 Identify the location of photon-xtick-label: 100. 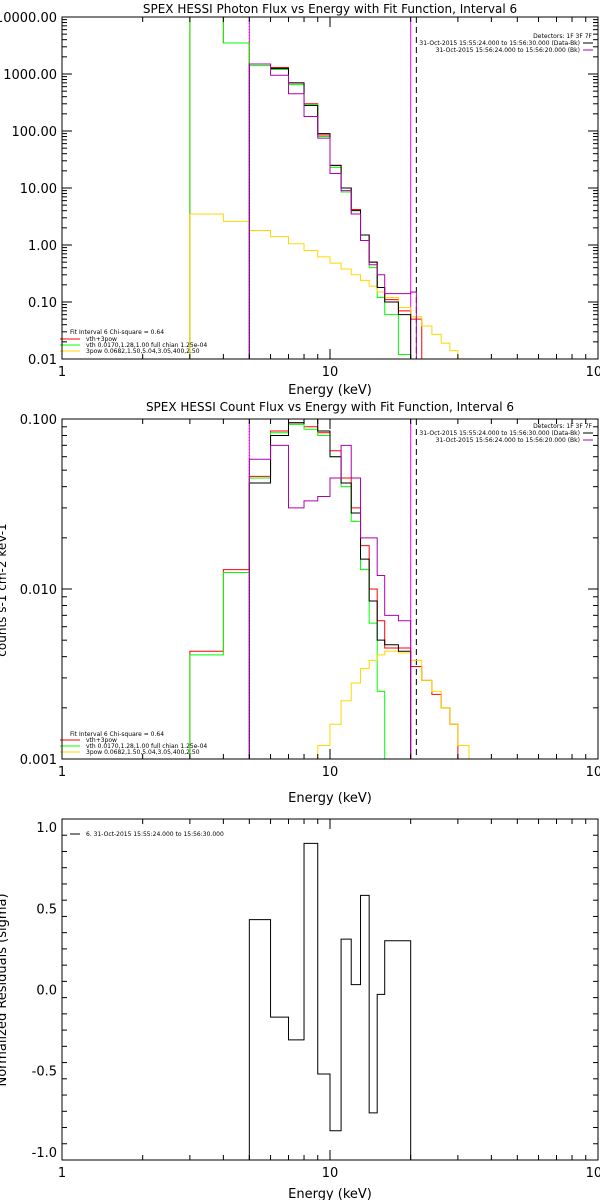
(593, 372).